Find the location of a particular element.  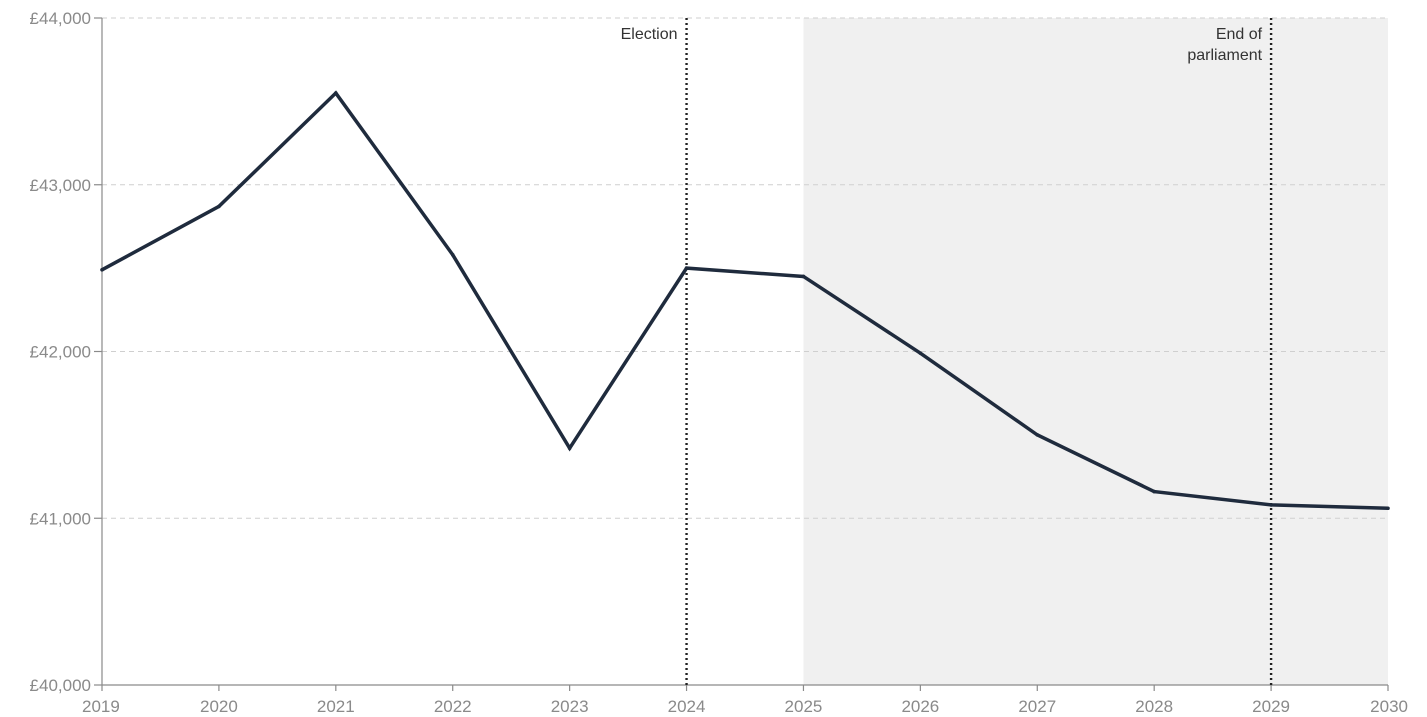

x-tick-label: 2029 is located at coordinates (1271, 706).